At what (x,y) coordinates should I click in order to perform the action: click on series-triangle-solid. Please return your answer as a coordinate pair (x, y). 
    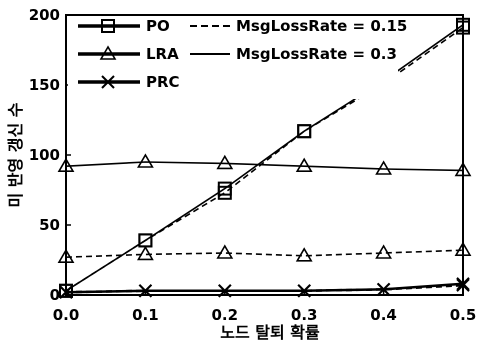
    Looking at the image, I should click on (264, 165).